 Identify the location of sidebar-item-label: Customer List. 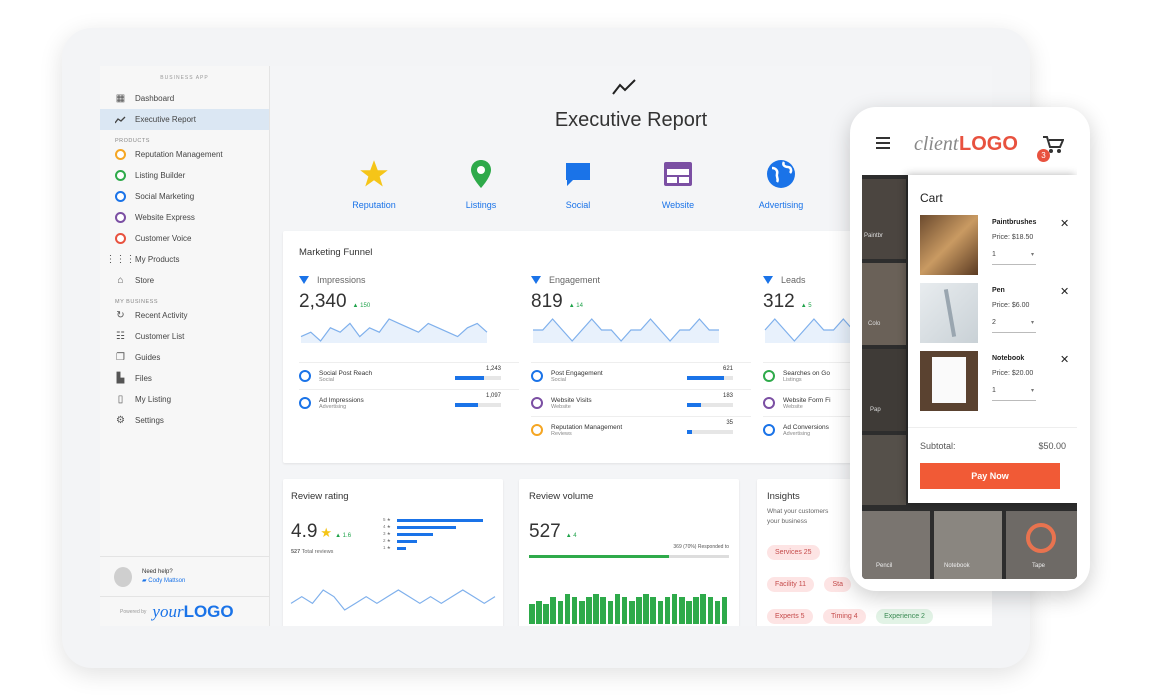
(160, 336).